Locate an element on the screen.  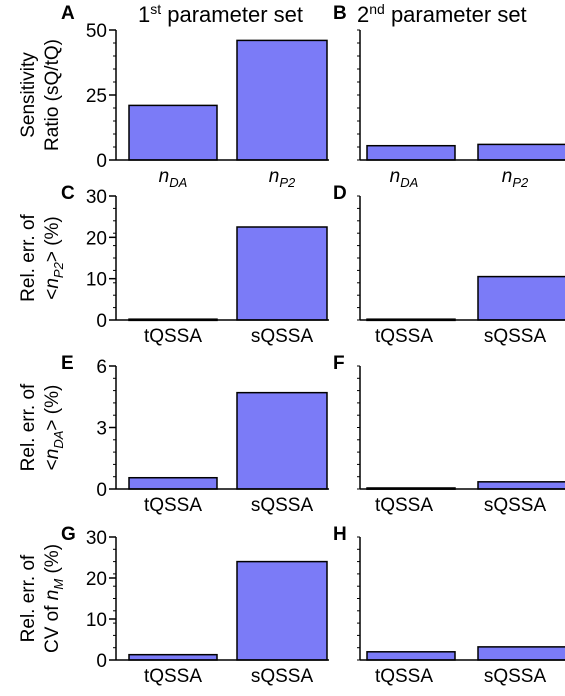
row-ylabel-4: Rel. err. of CV of nM (%) is located at coordinates (42, 598).